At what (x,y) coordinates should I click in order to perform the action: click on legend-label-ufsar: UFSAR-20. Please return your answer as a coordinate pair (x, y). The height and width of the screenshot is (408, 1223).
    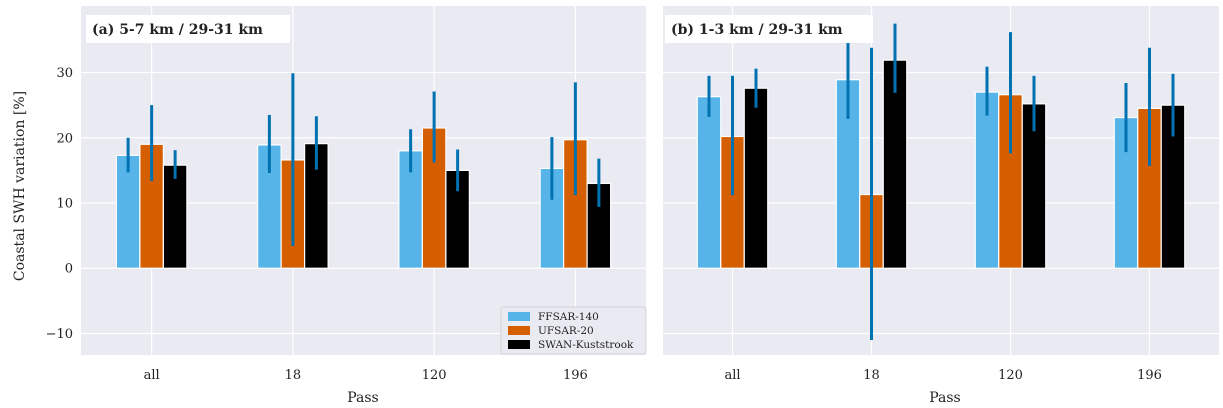
    Looking at the image, I should click on (566, 331).